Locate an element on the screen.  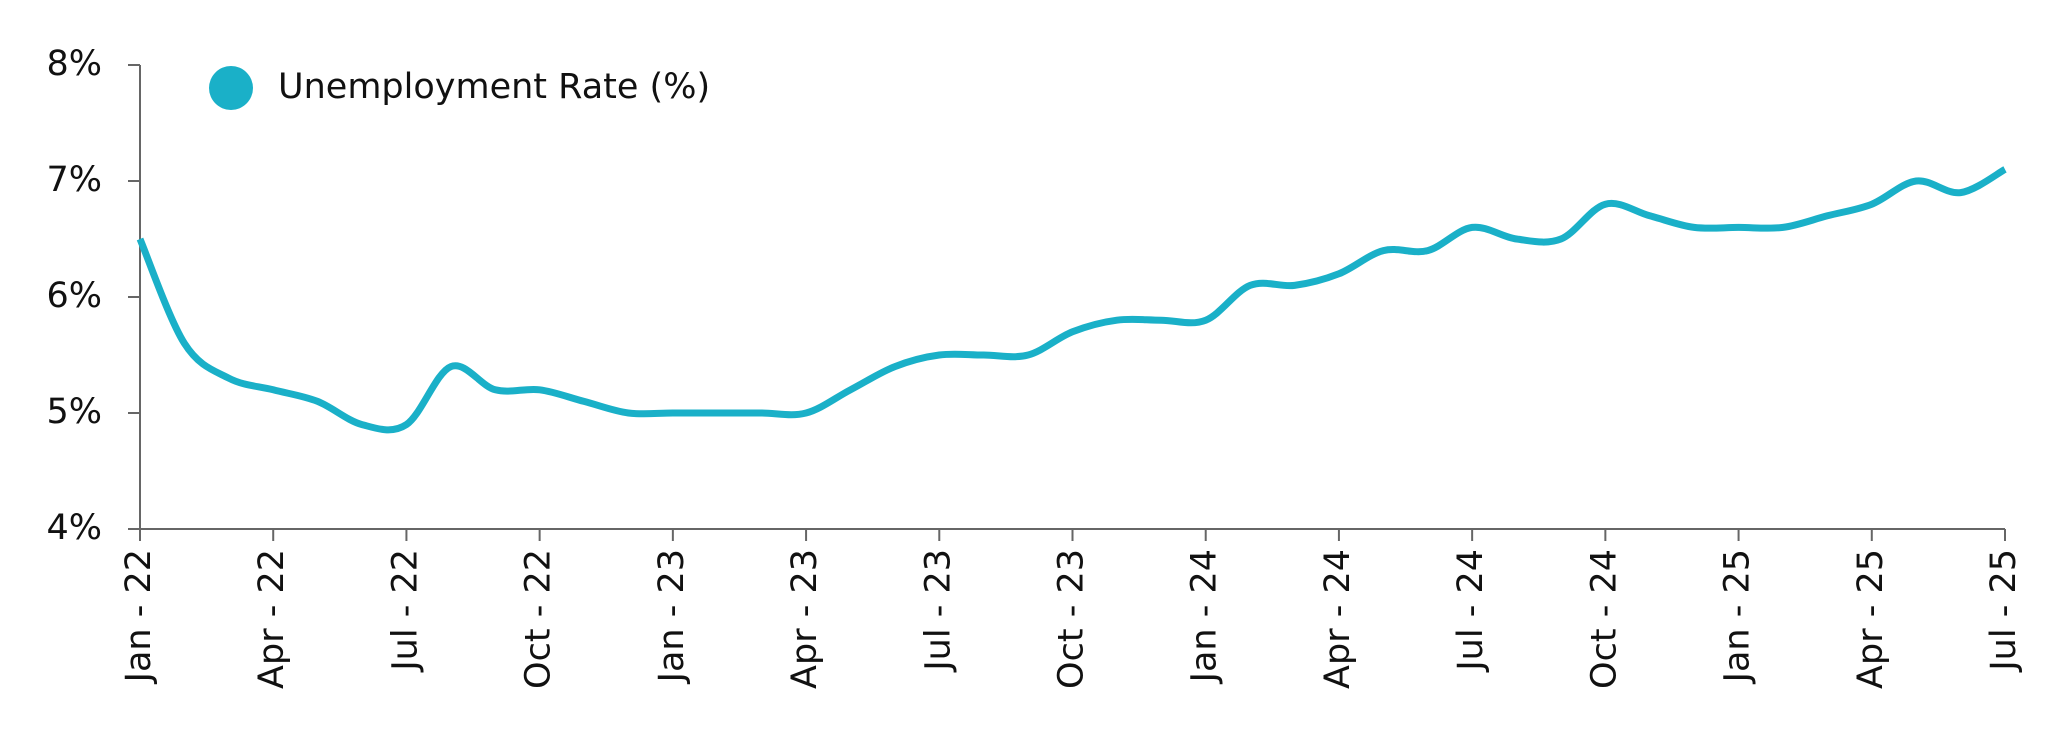
x-tick-label: Apr - 25 is located at coordinates (1871, 619).